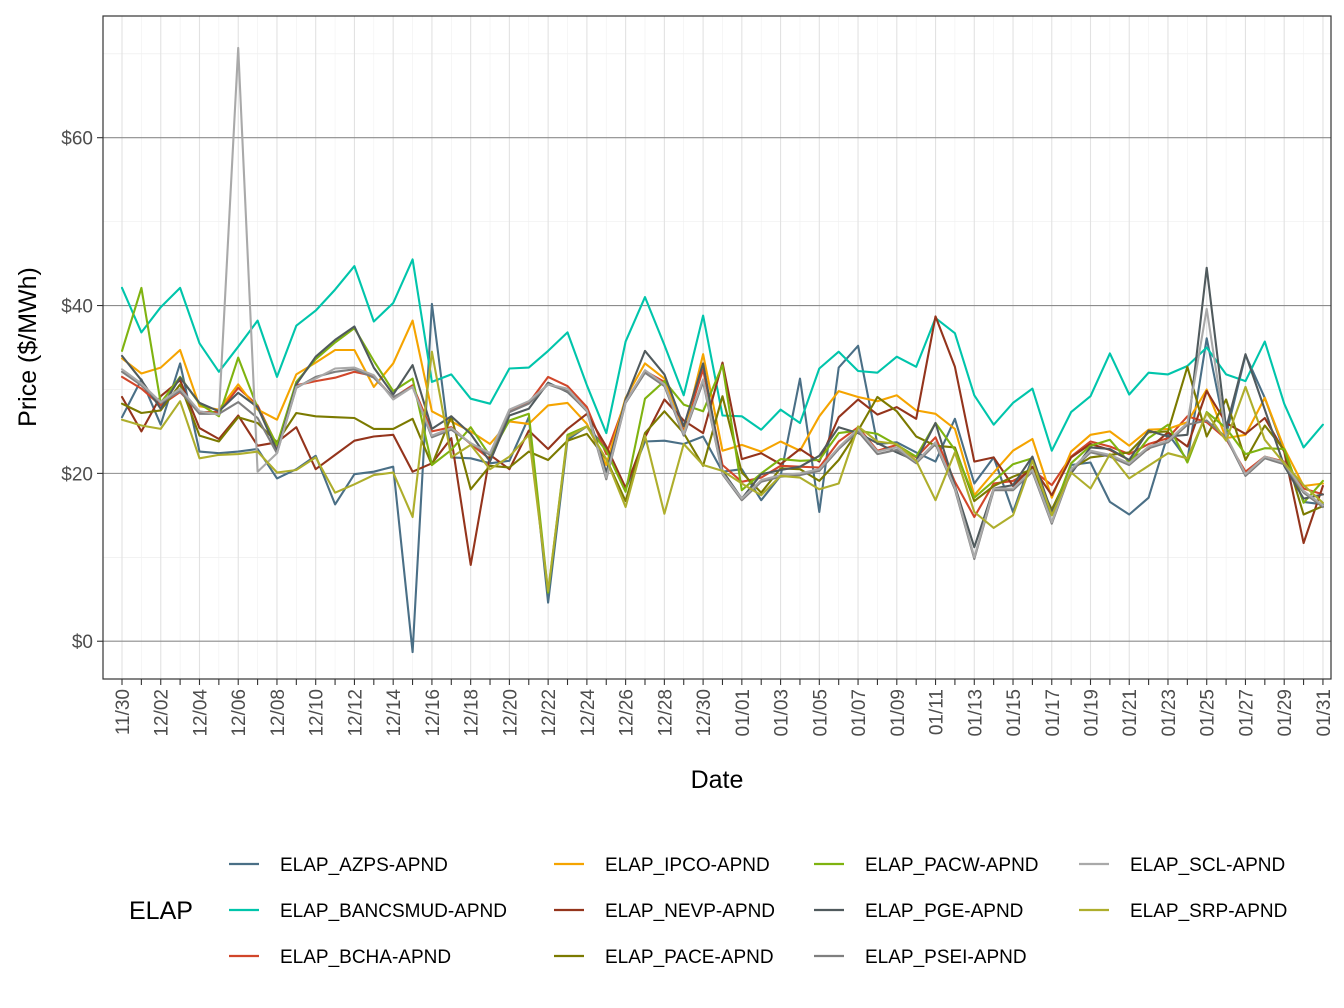 The height and width of the screenshot is (1008, 1344). Describe the element at coordinates (123, 712) in the screenshot. I see `x-tick-label: 11/30` at that location.